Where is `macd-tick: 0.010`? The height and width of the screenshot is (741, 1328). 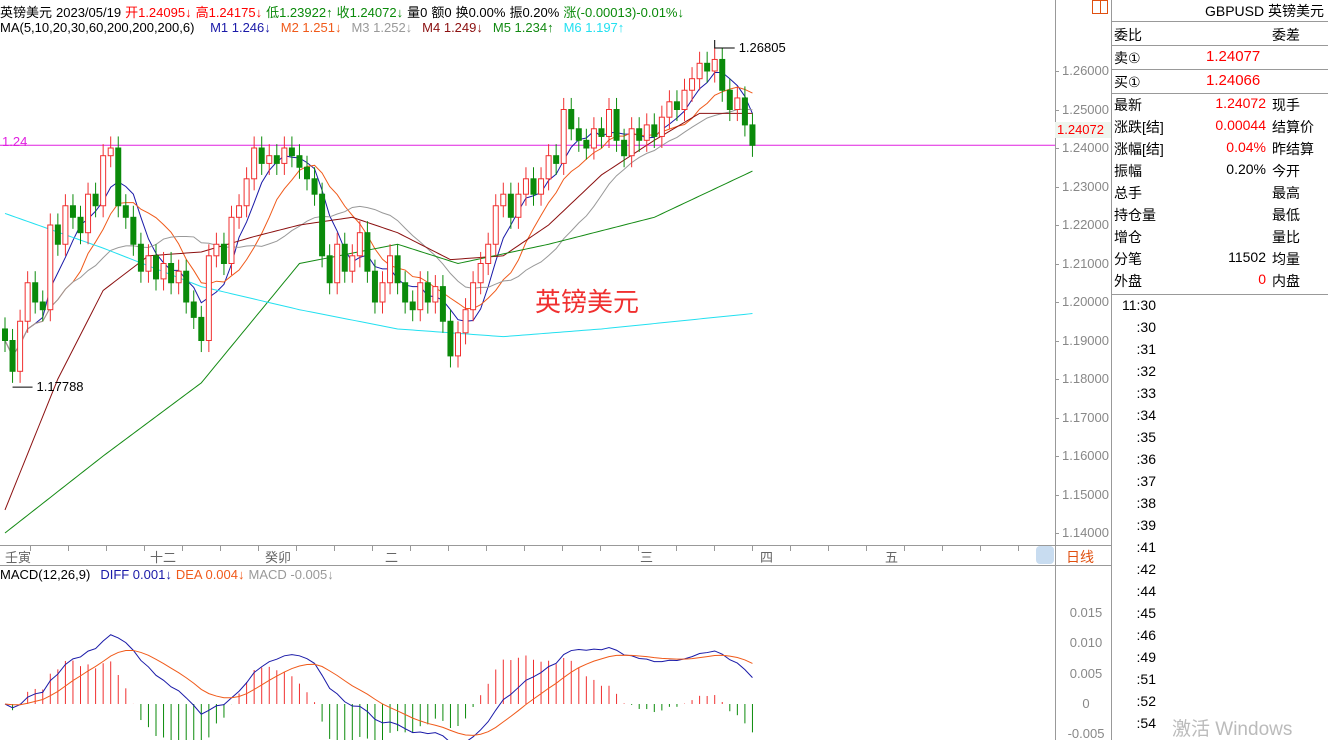
macd-tick: 0.010 is located at coordinates (1086, 643).